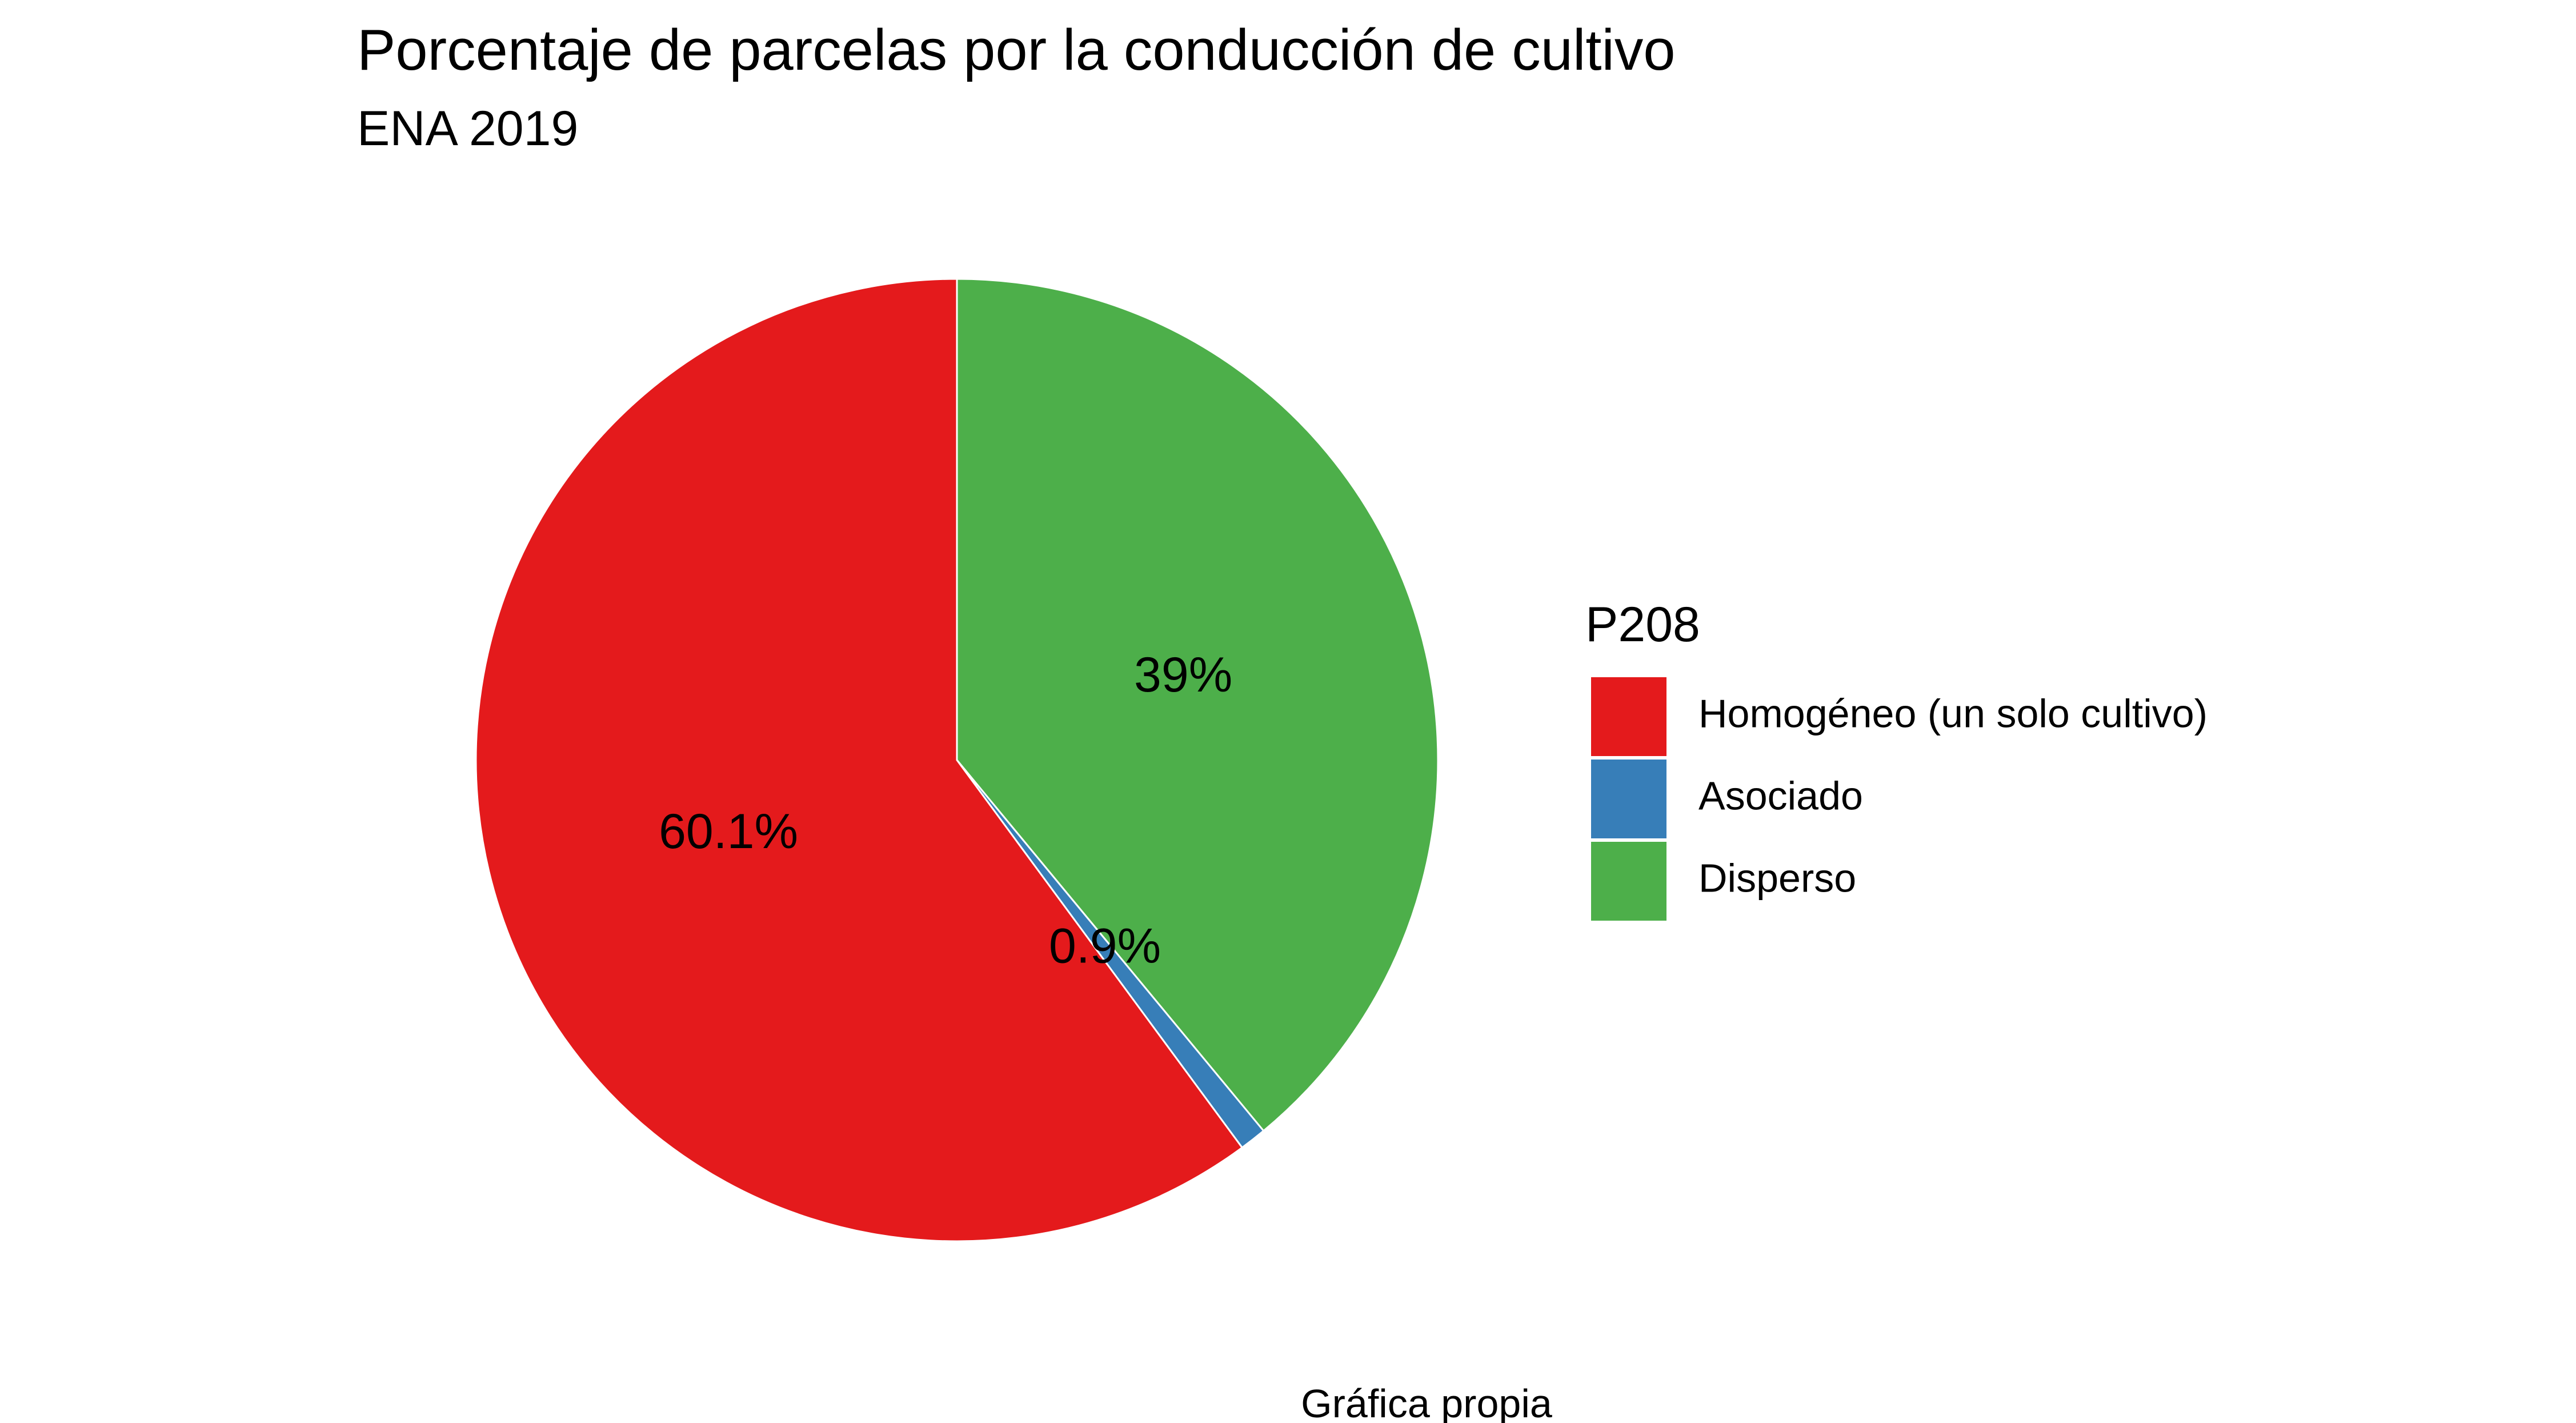 The height and width of the screenshot is (1423, 2576). Describe the element at coordinates (1183, 674) in the screenshot. I see `slice-value-label: 39%` at that location.